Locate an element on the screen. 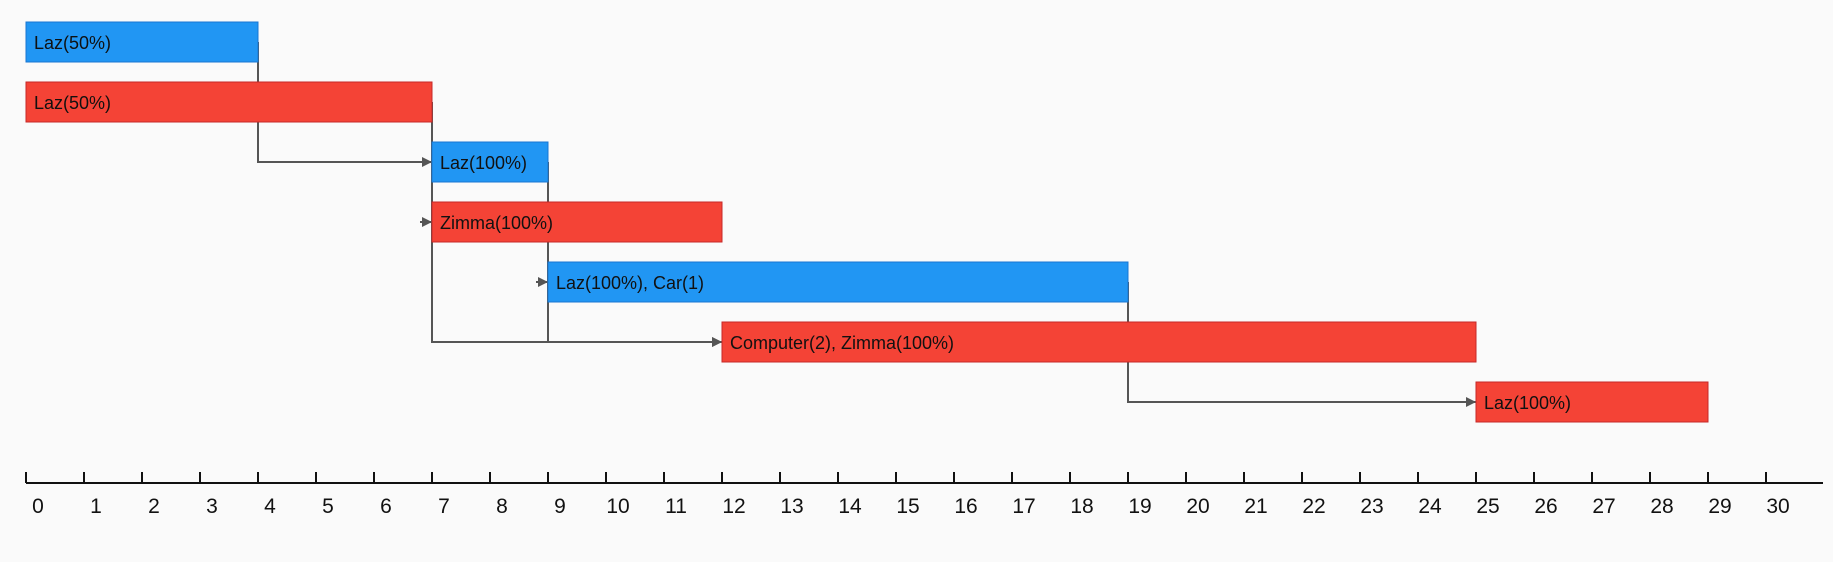  tick-label: 8 is located at coordinates (502, 506).